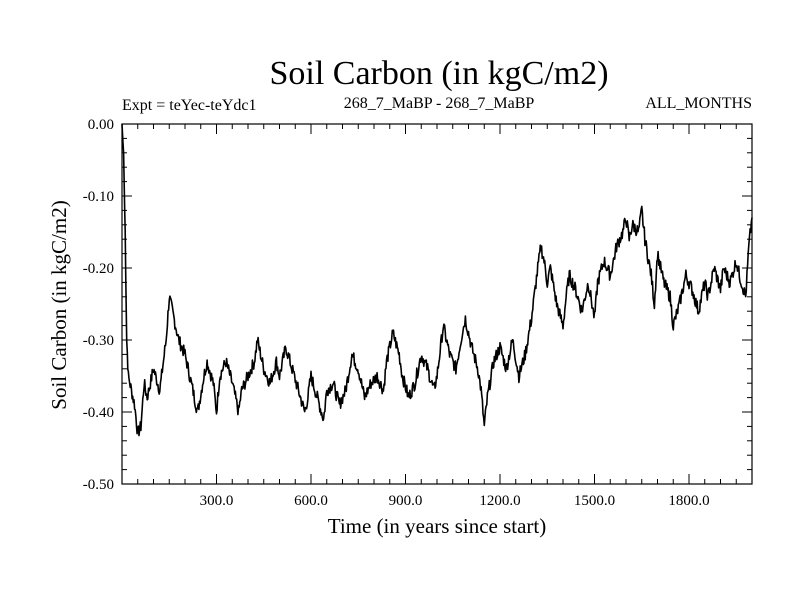  What do you see at coordinates (98, 413) in the screenshot?
I see `y-tick-label: -0.40` at bounding box center [98, 413].